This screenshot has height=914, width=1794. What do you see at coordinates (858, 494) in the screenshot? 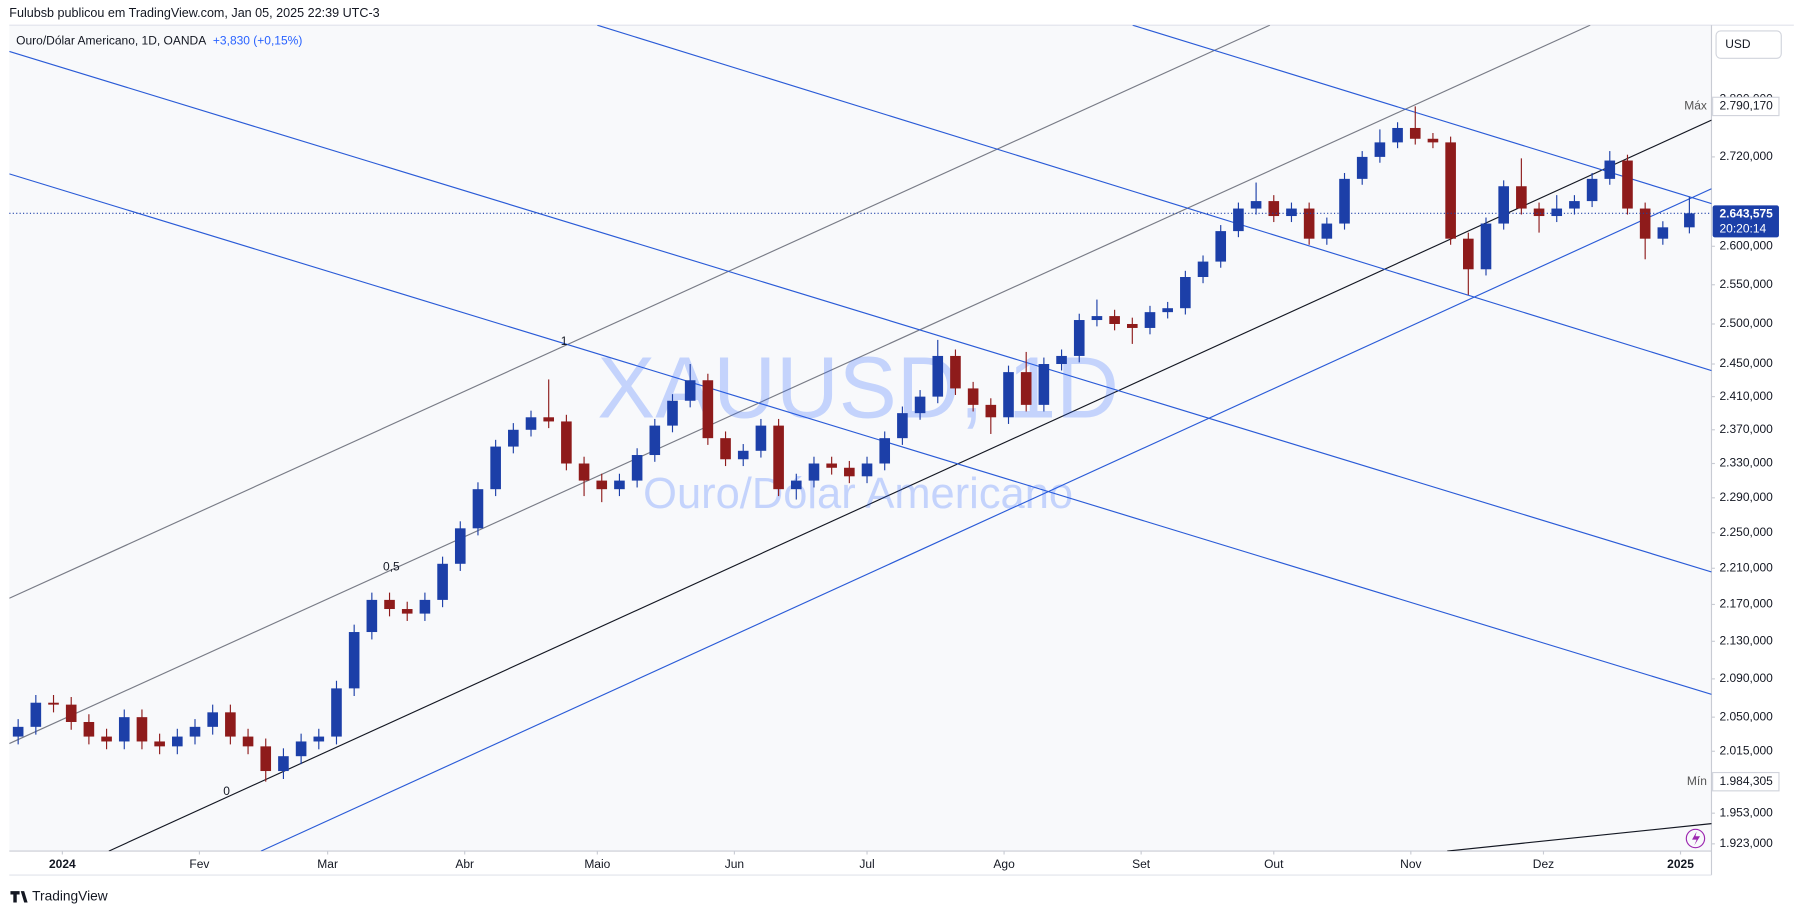
I see `watermark-name: Ouro/Dólar Americano` at bounding box center [858, 494].